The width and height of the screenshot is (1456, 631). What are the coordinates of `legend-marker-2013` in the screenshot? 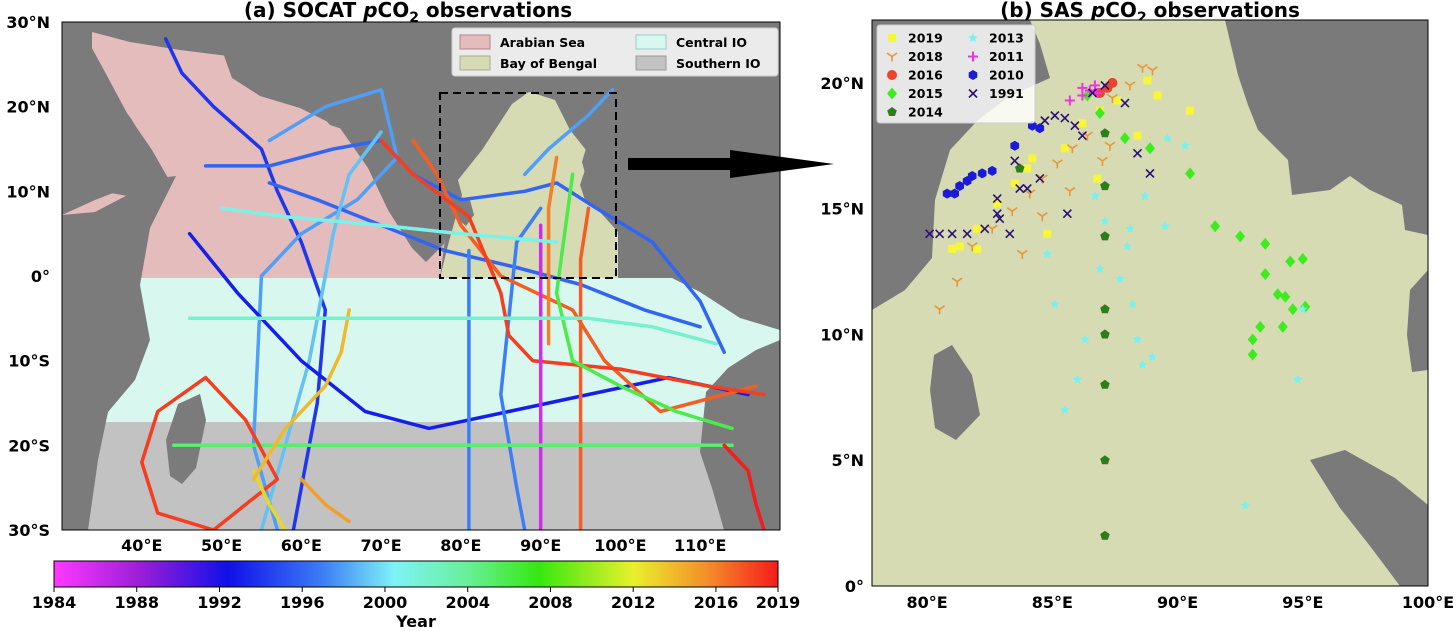 It's located at (973, 37).